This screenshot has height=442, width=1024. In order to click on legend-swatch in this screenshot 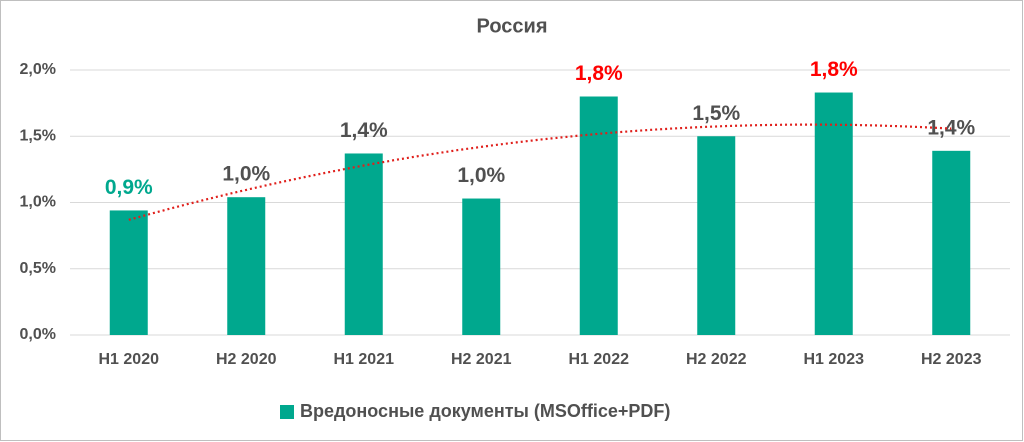, I will do `click(287, 412)`.